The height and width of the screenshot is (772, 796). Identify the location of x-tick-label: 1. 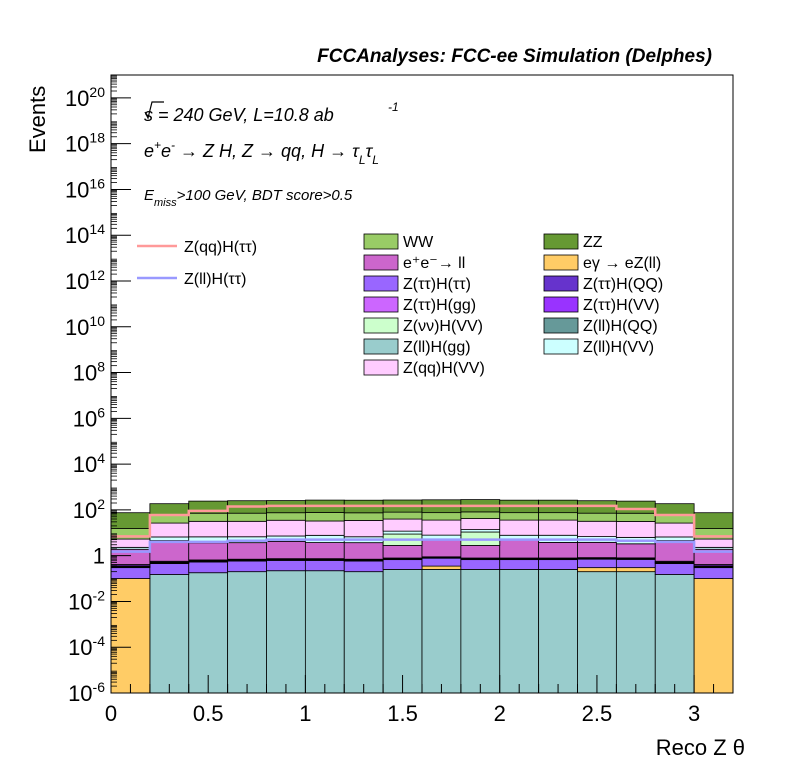
(305, 713).